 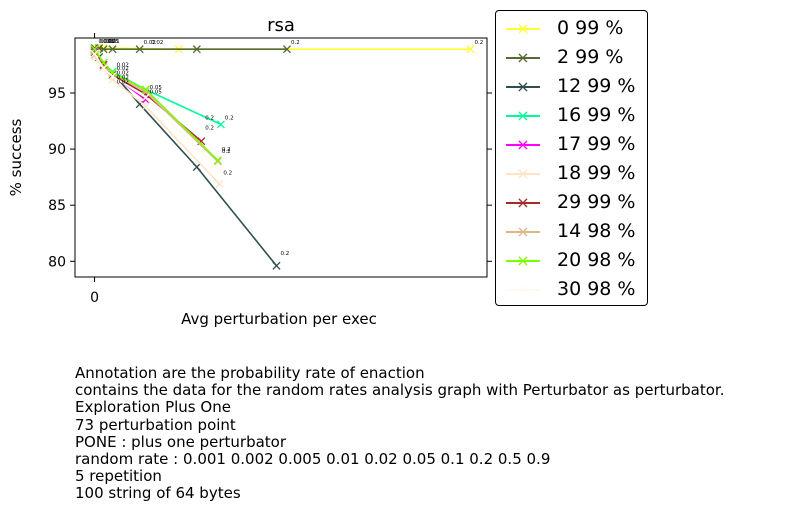 What do you see at coordinates (596, 289) in the screenshot?
I see `legend-label: 30 98 %` at bounding box center [596, 289].